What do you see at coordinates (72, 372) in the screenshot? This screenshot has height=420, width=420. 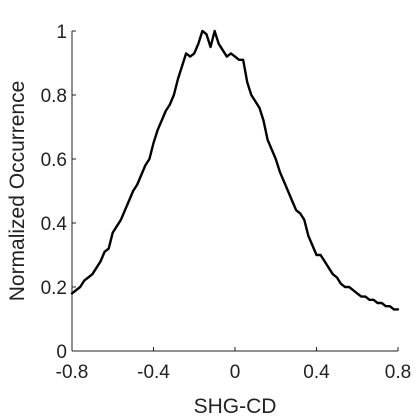 I see `x-tick-label: -0.8` at bounding box center [72, 372].